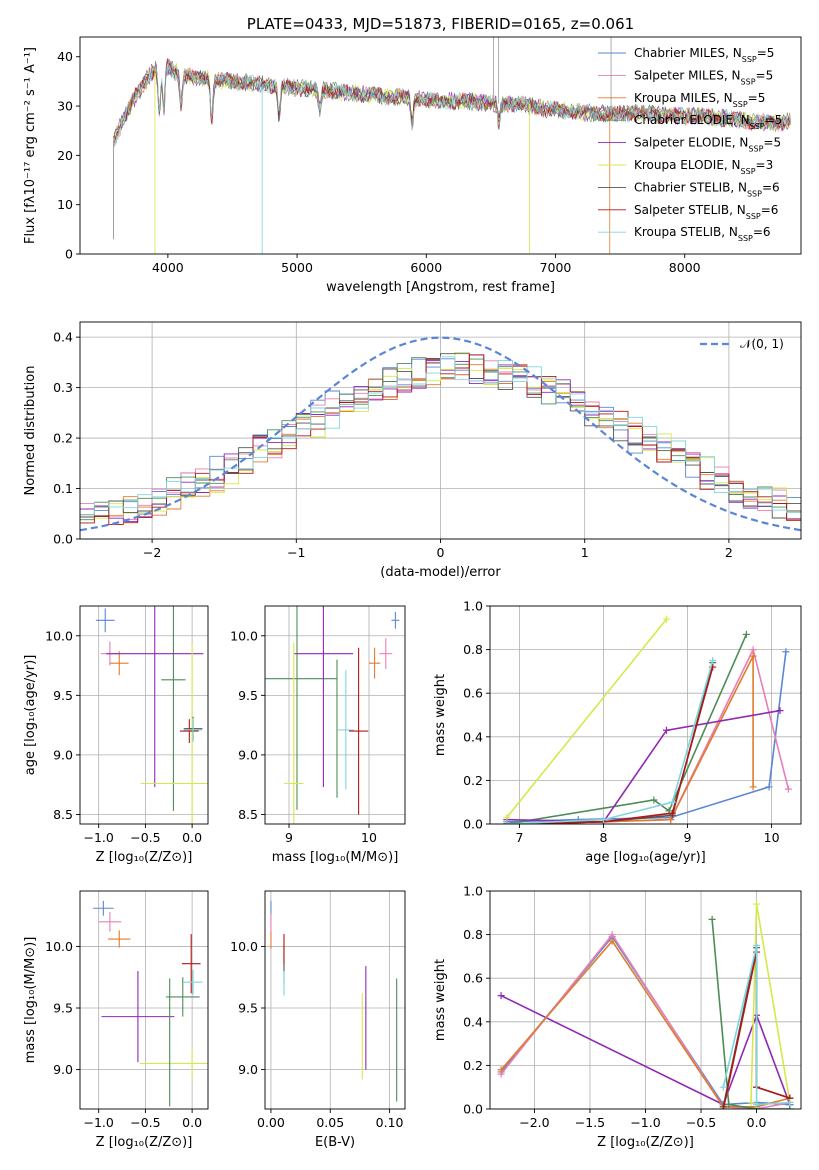 This screenshot has height=1170, width=819. Describe the element at coordinates (772, 837) in the screenshot. I see `x-tick-label: 10` at that location.